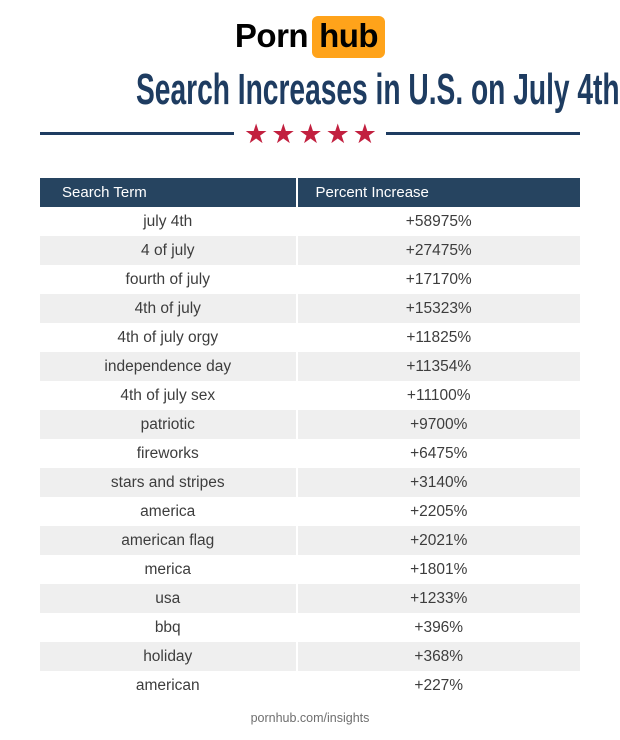 This screenshot has width=620, height=740. Describe the element at coordinates (167, 627) in the screenshot. I see `search-term-cell: bbq` at that location.